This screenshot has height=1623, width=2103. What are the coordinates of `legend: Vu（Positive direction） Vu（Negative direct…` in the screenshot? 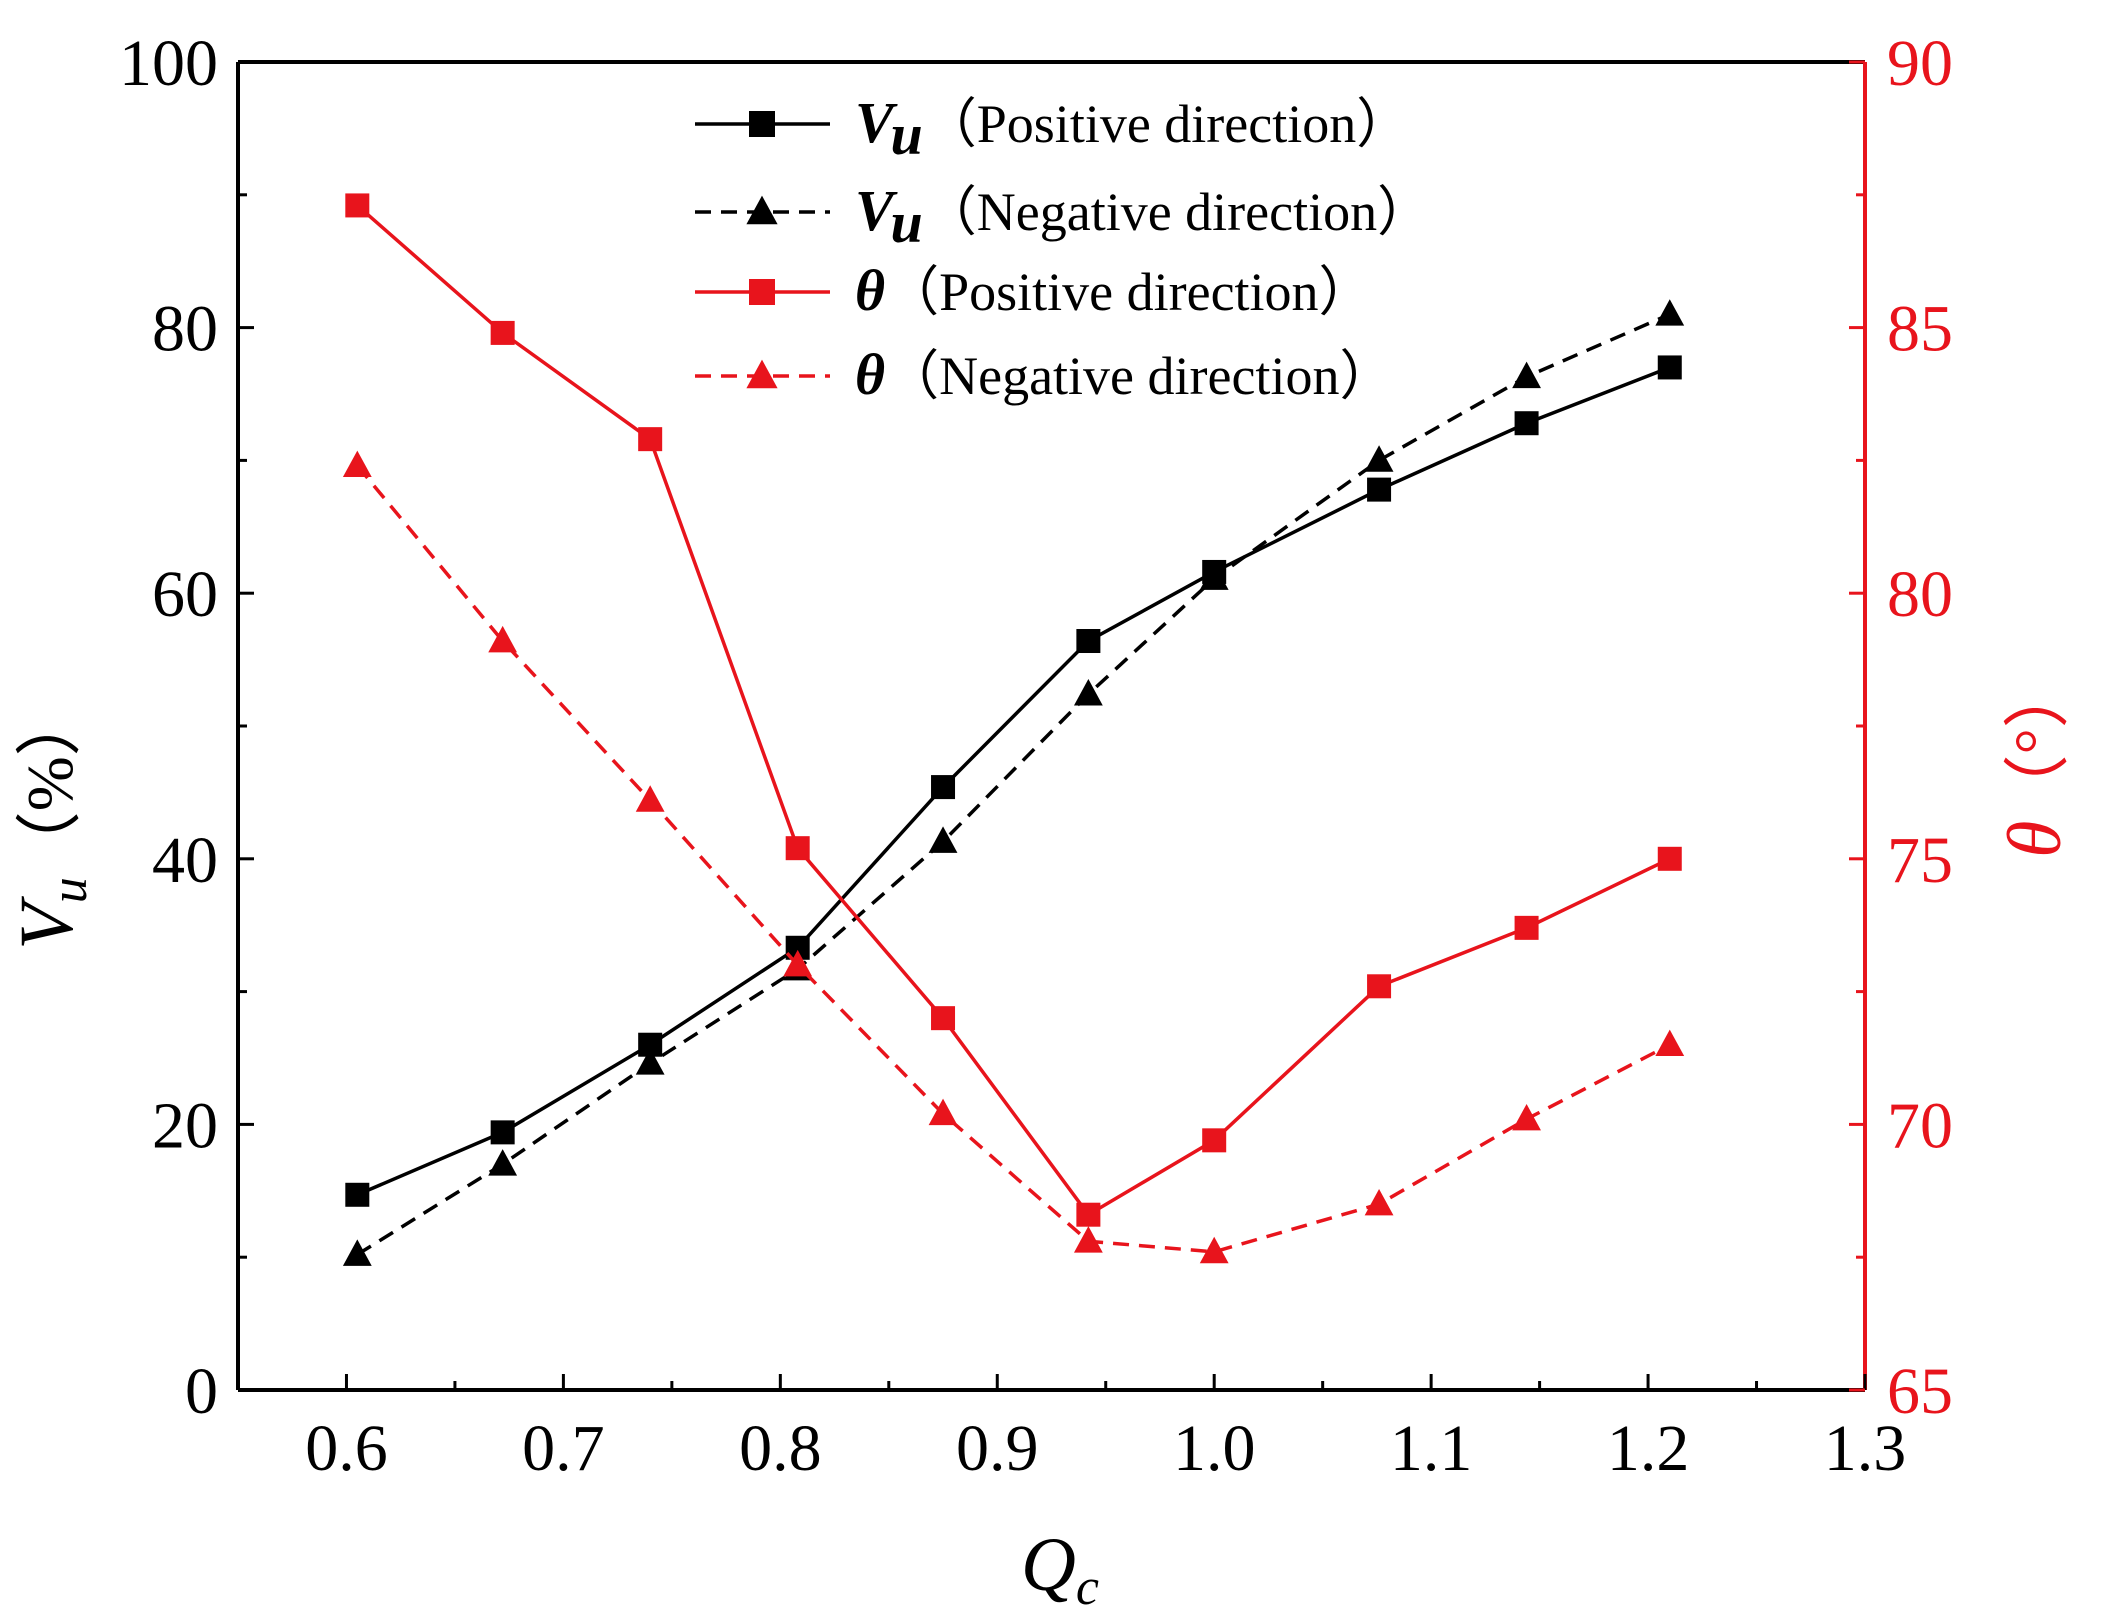 It's located at (1063, 248).